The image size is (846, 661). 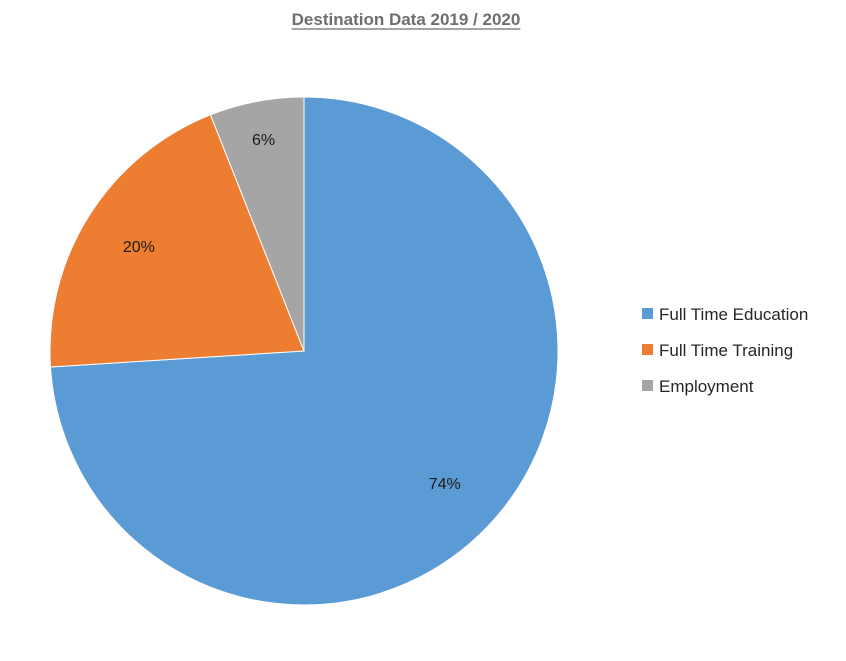 What do you see at coordinates (706, 386) in the screenshot?
I see `legend-label-employment: Employment` at bounding box center [706, 386].